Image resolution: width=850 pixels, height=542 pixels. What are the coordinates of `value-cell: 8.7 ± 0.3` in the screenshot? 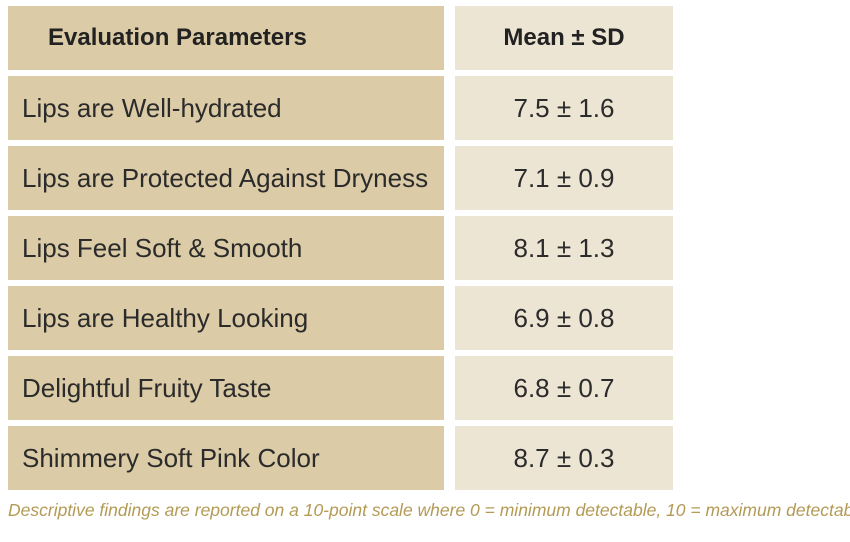 It's located at (564, 458).